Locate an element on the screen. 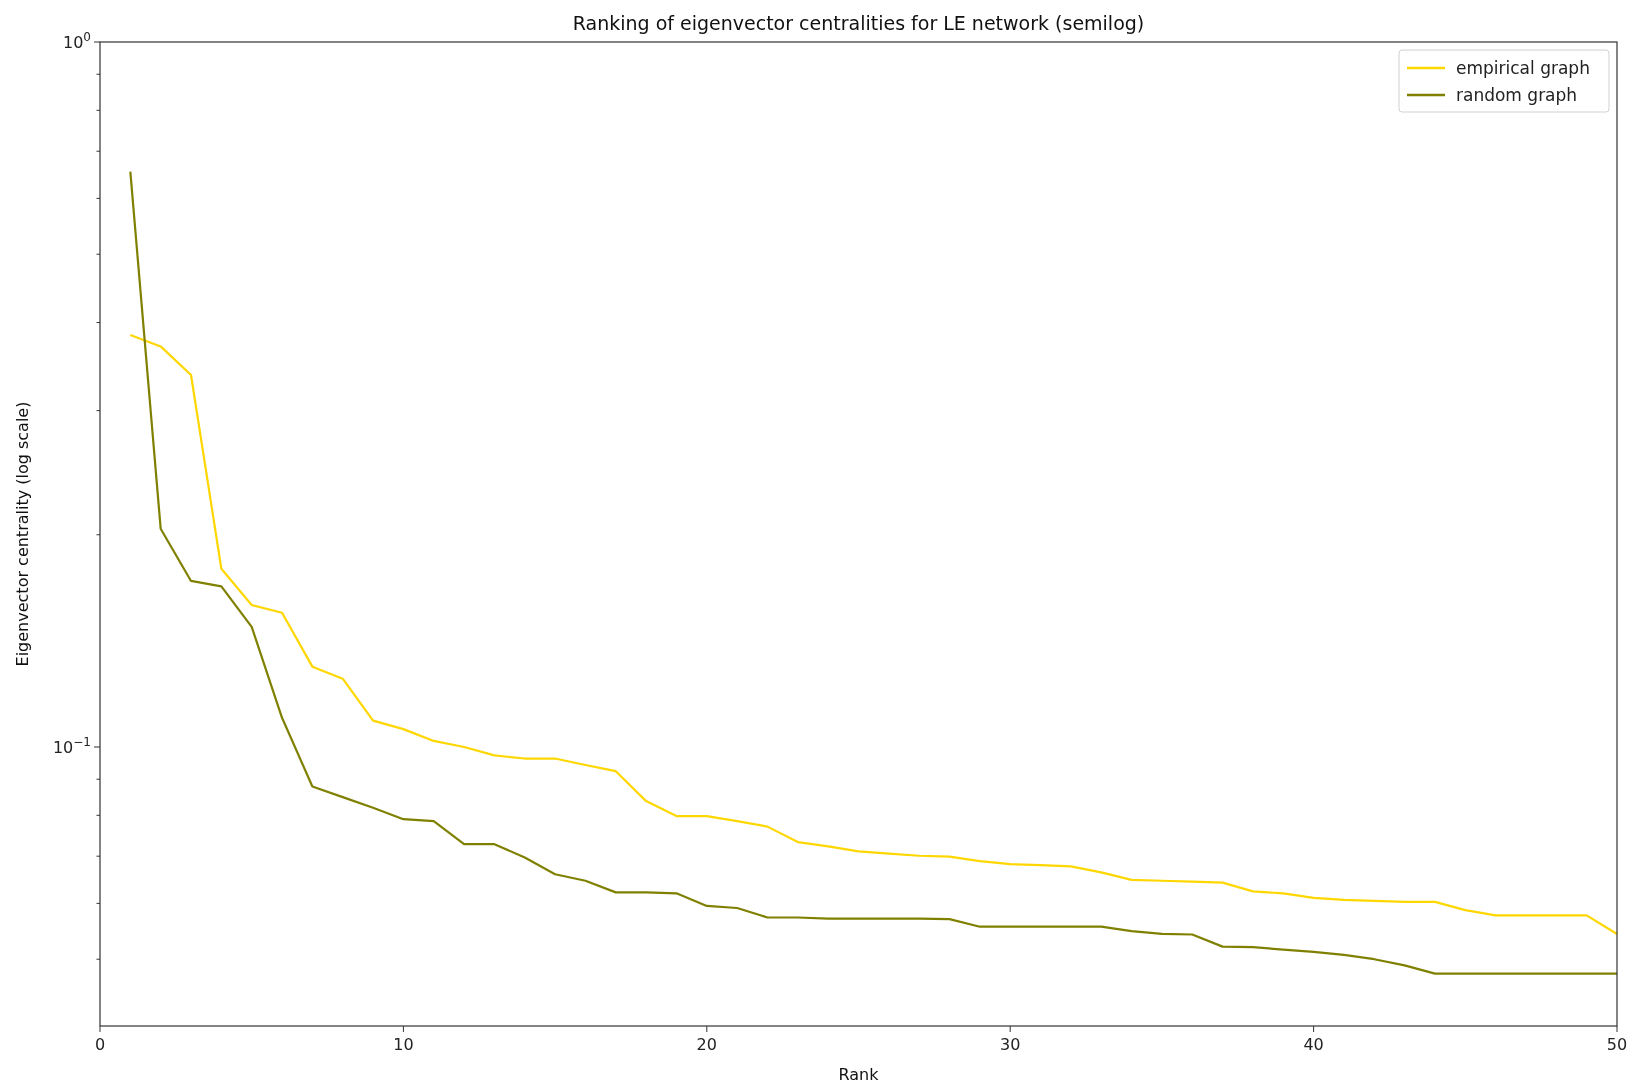 The width and height of the screenshot is (1640, 1089). x-tick-label: 50 is located at coordinates (1617, 1044).